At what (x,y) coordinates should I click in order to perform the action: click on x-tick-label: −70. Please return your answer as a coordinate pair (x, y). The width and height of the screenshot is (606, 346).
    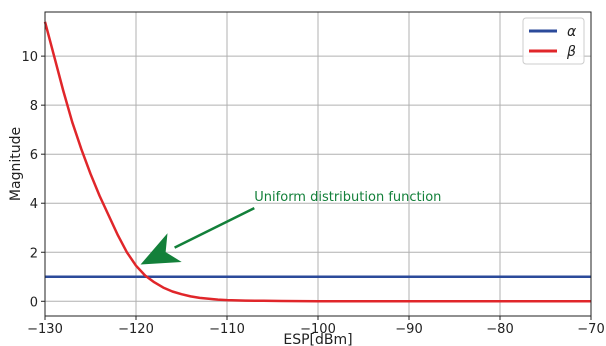
    Looking at the image, I should click on (590, 329).